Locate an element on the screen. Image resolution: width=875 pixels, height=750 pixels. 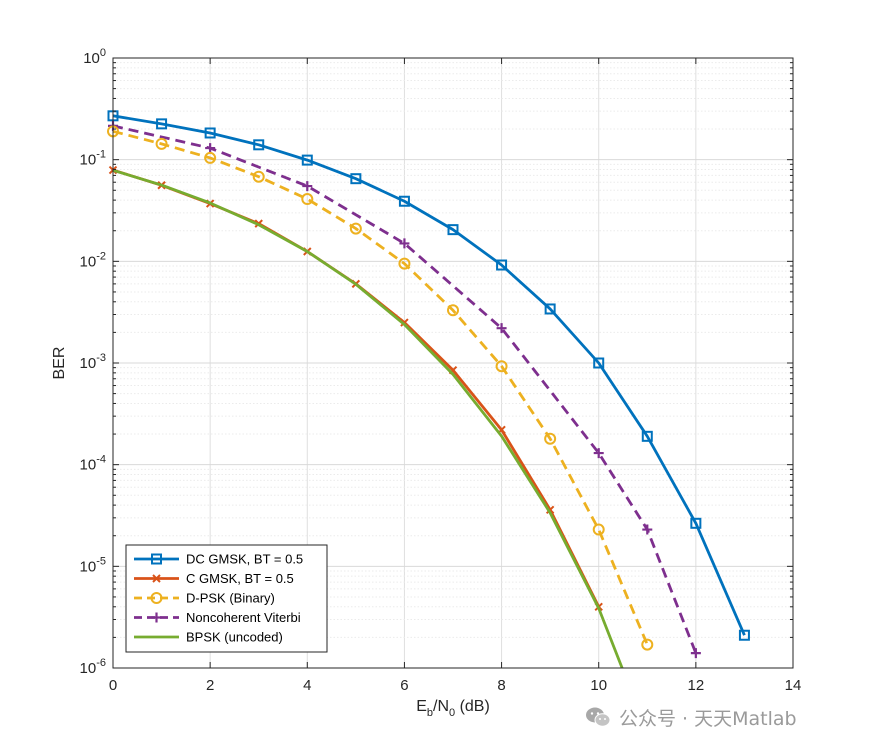
wechat-icon is located at coordinates (598, 717).